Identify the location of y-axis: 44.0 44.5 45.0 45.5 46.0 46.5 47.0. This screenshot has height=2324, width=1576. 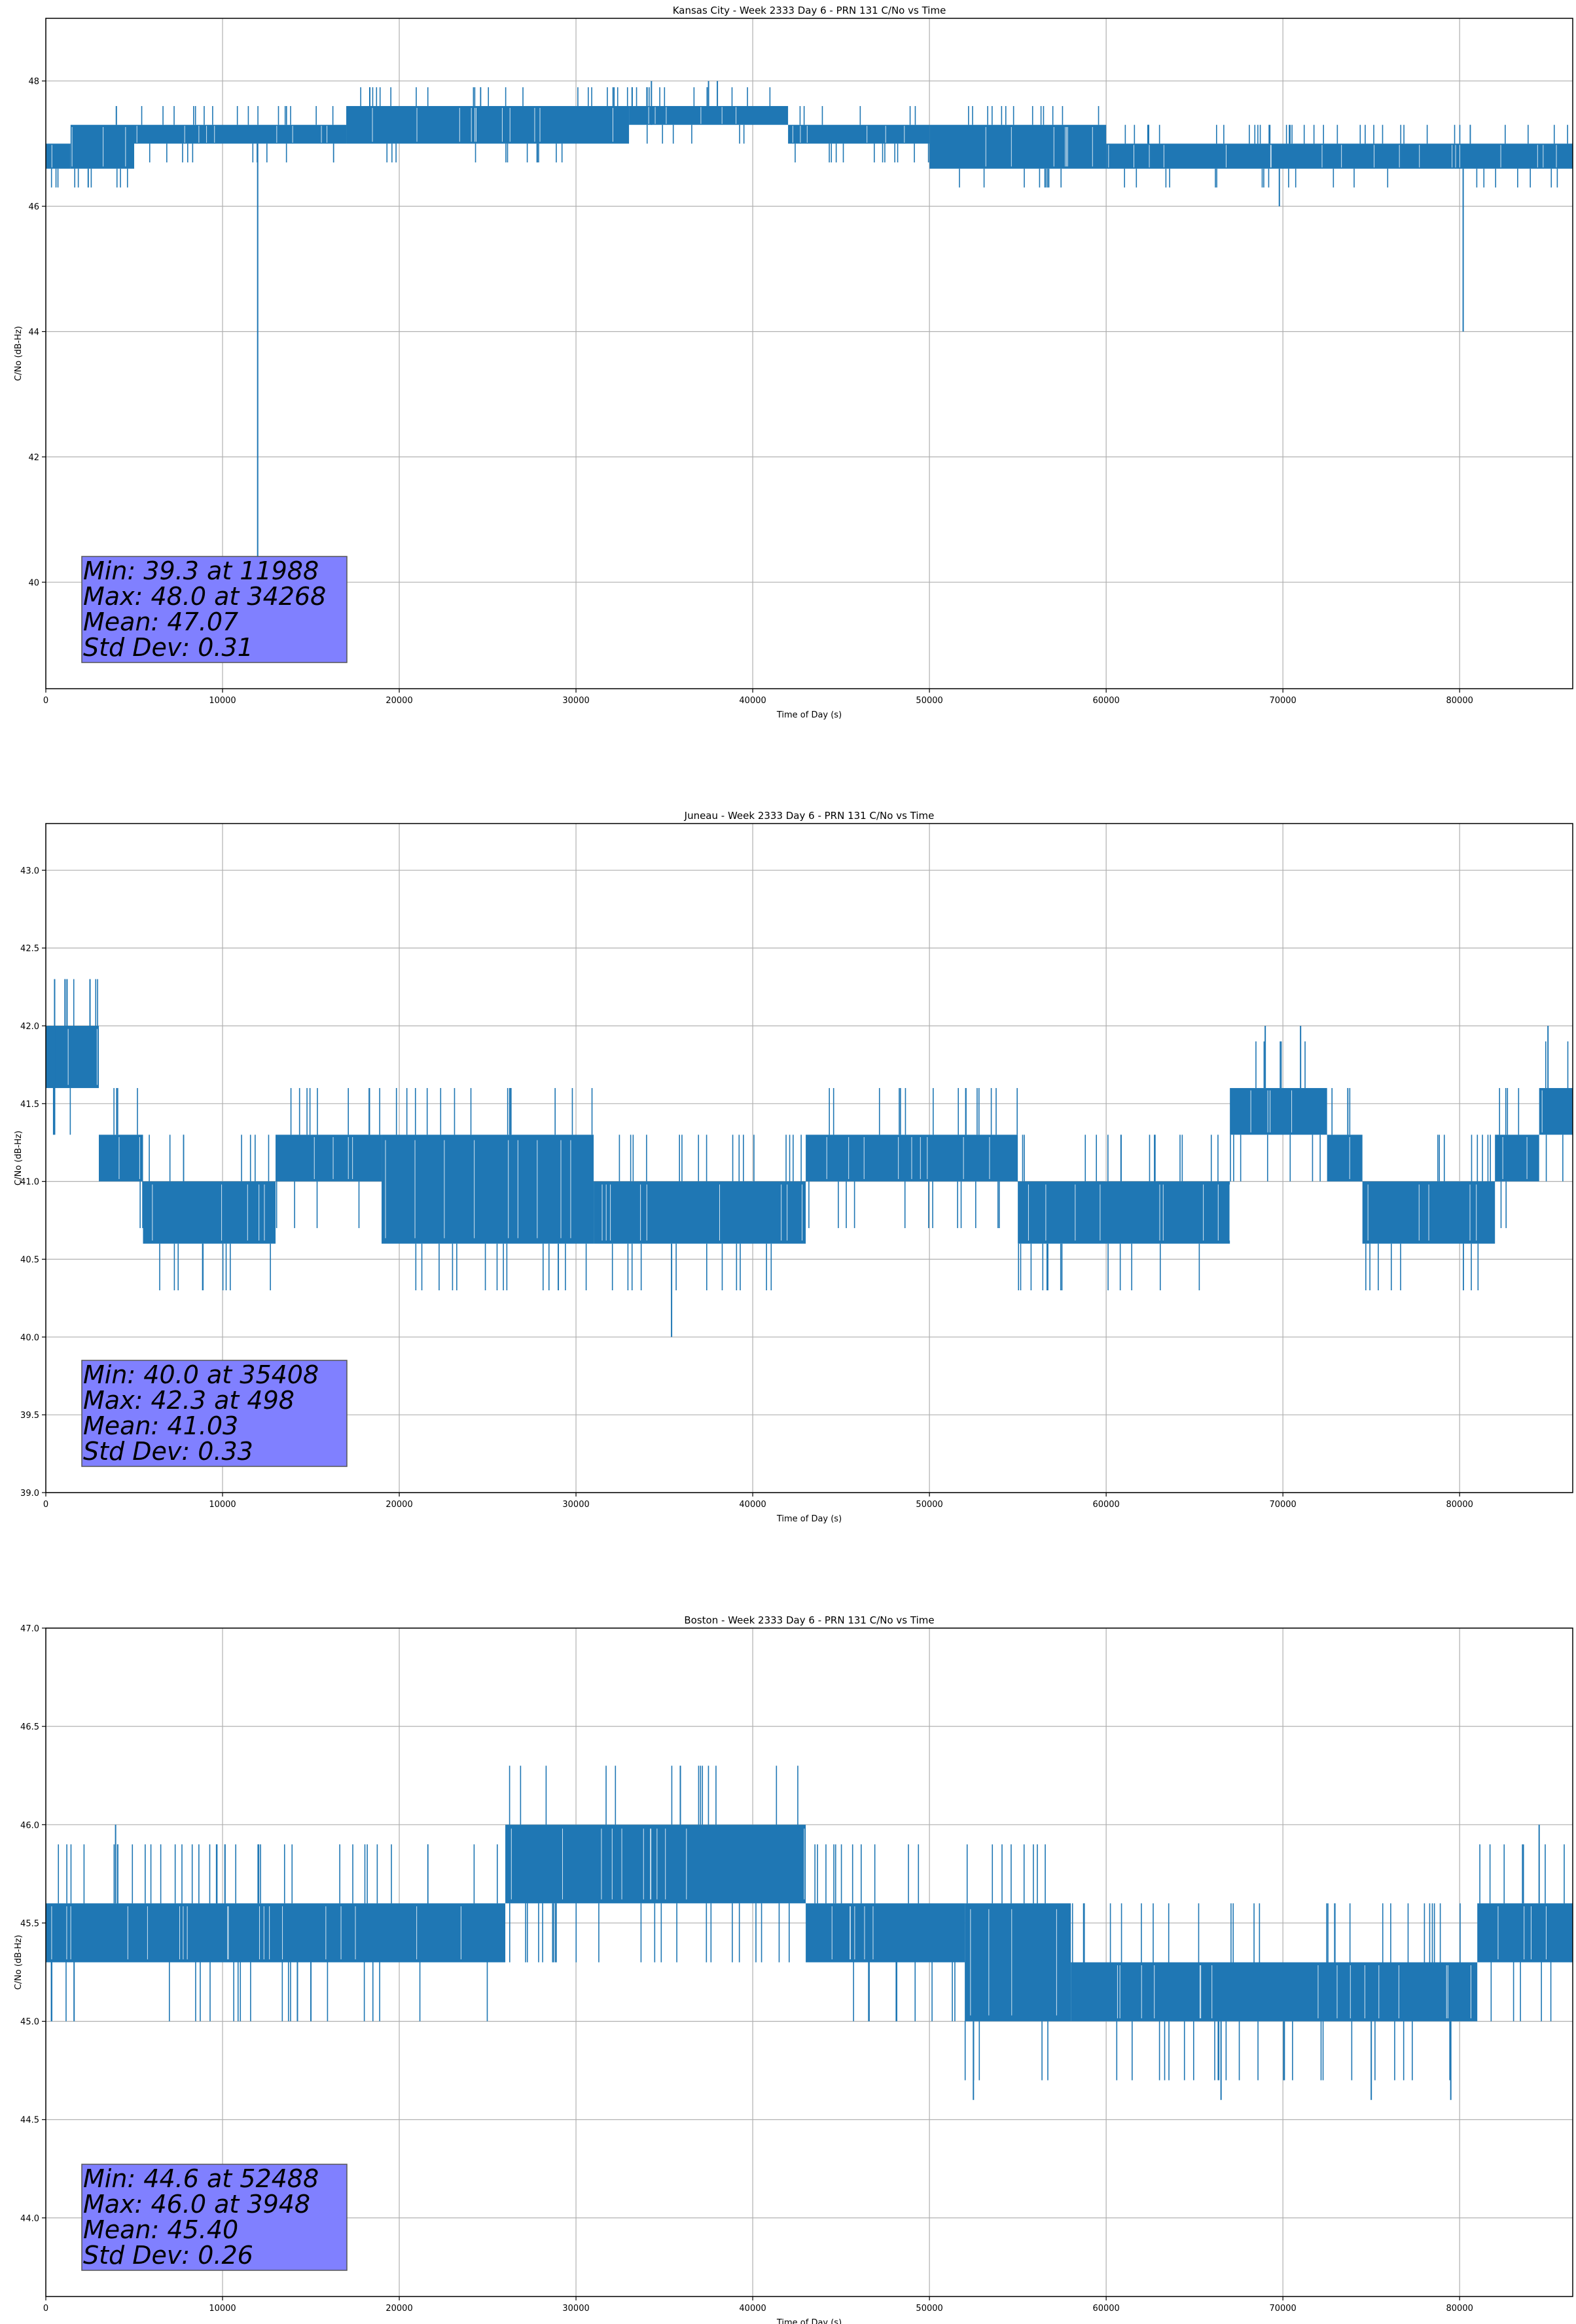
(33, 1924).